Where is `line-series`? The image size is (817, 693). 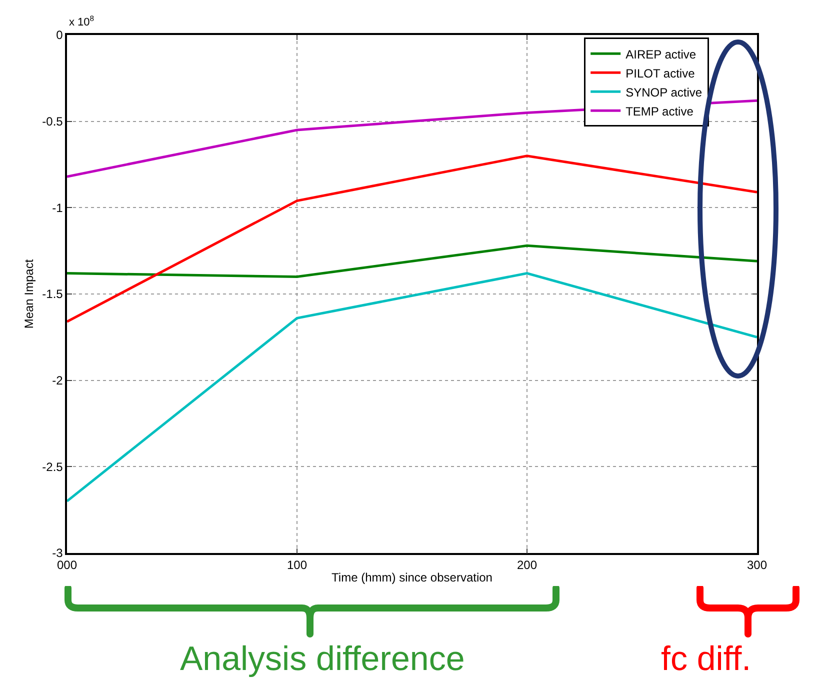
line-series is located at coordinates (412, 261).